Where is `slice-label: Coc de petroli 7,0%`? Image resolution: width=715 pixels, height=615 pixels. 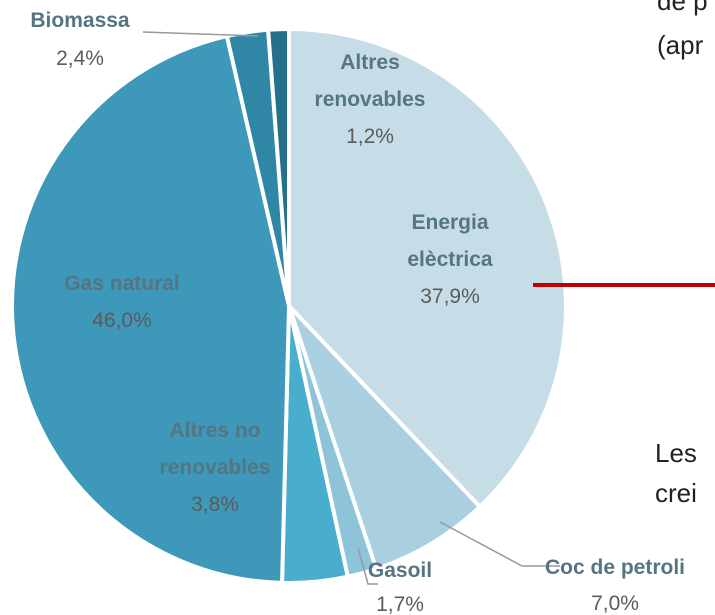 slice-label: Coc de petroli 7,0% is located at coordinates (615, 582).